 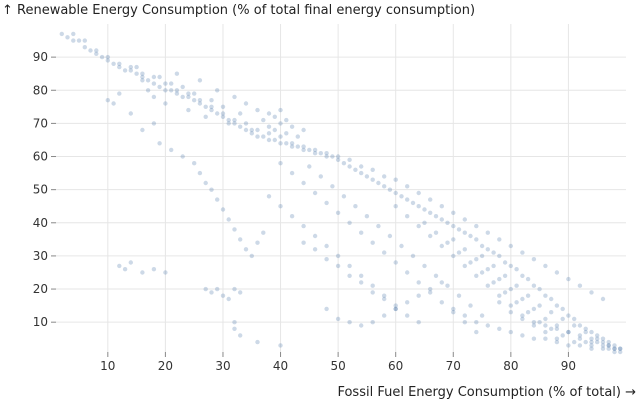 I want to click on x-tick-label: 80, so click(x=510, y=366).